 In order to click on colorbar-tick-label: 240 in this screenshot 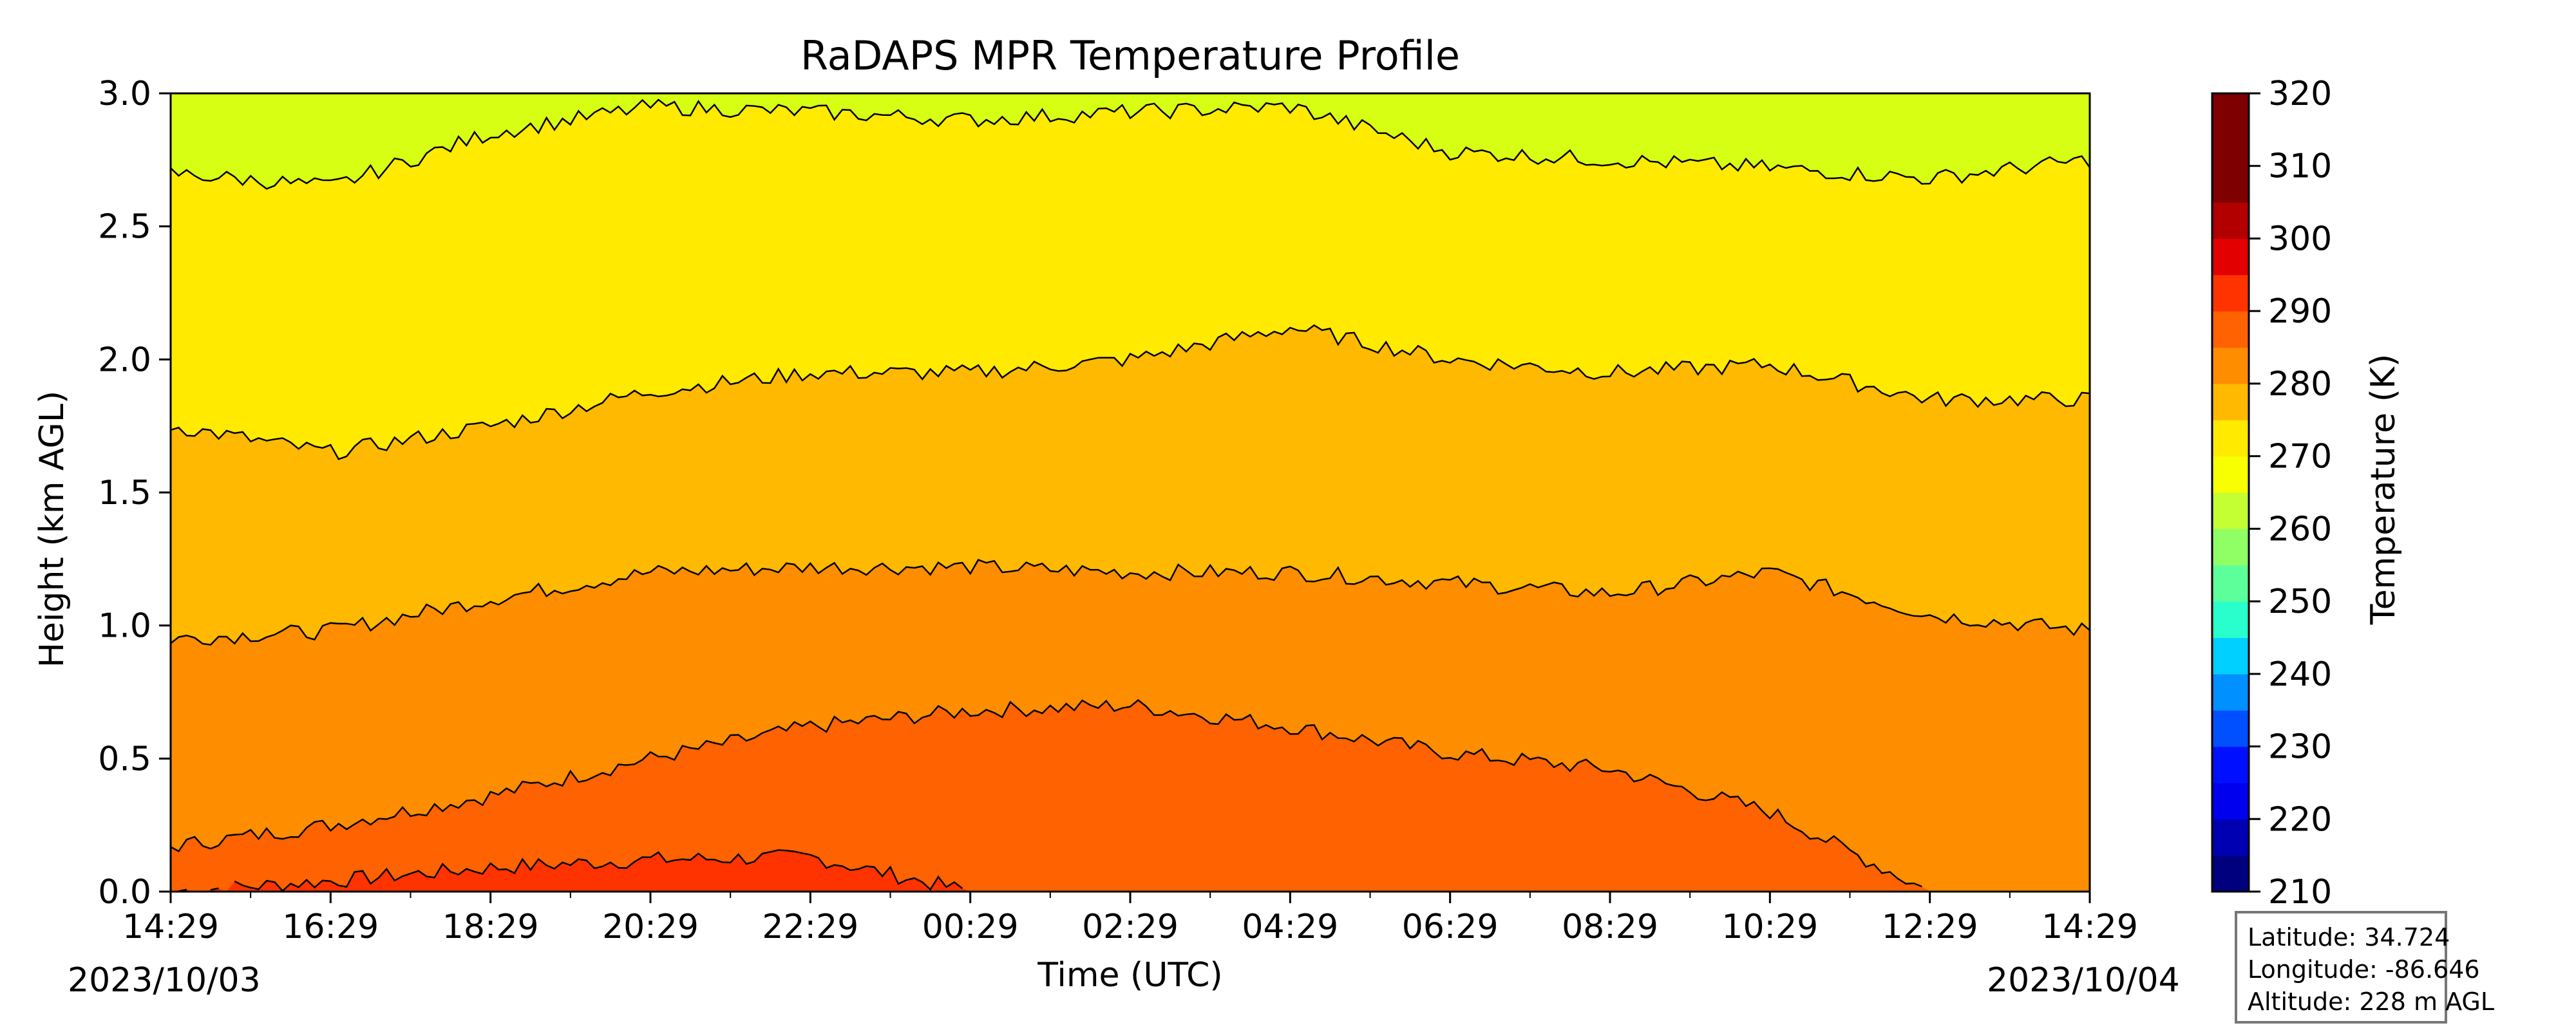, I will do `click(2300, 674)`.